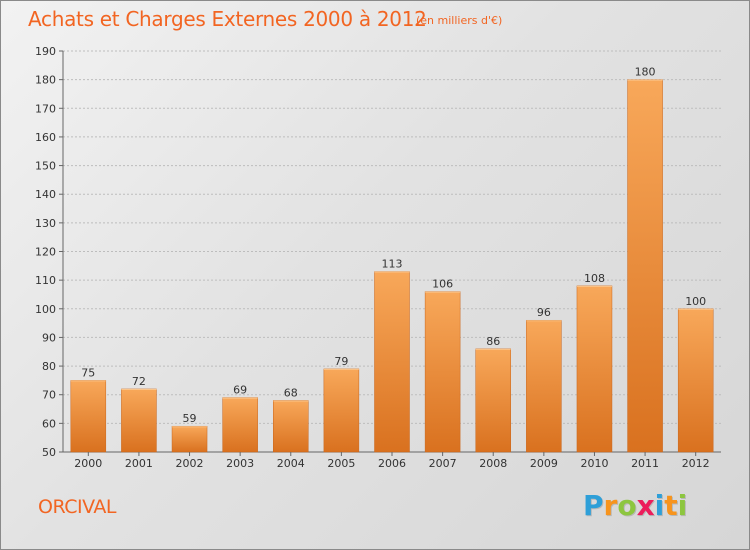  I want to click on data-label: 113, so click(392, 264).